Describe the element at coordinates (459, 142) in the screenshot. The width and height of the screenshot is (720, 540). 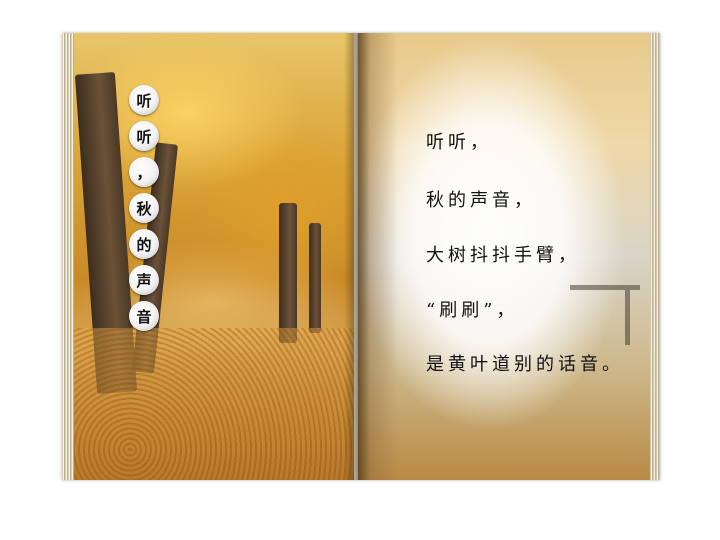
I see `poem-line: 听听，` at that location.